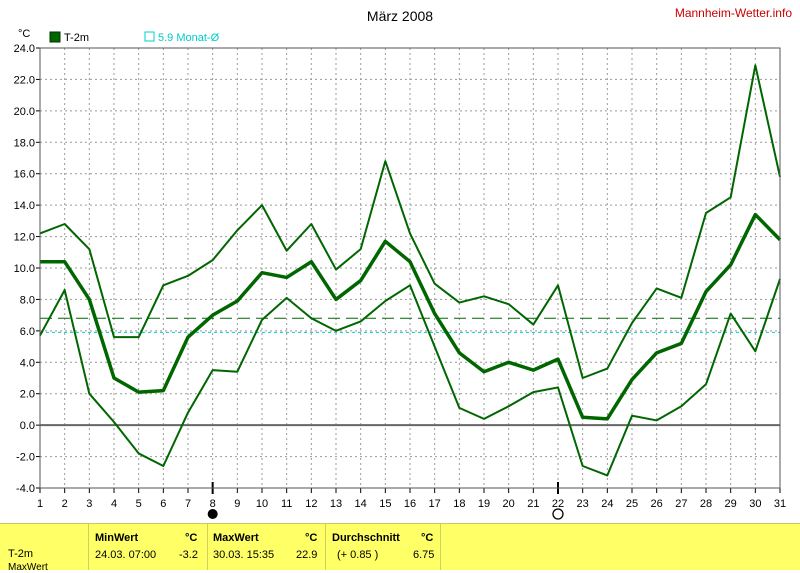  What do you see at coordinates (286, 504) in the screenshot?
I see `x-tick-label: 11` at bounding box center [286, 504].